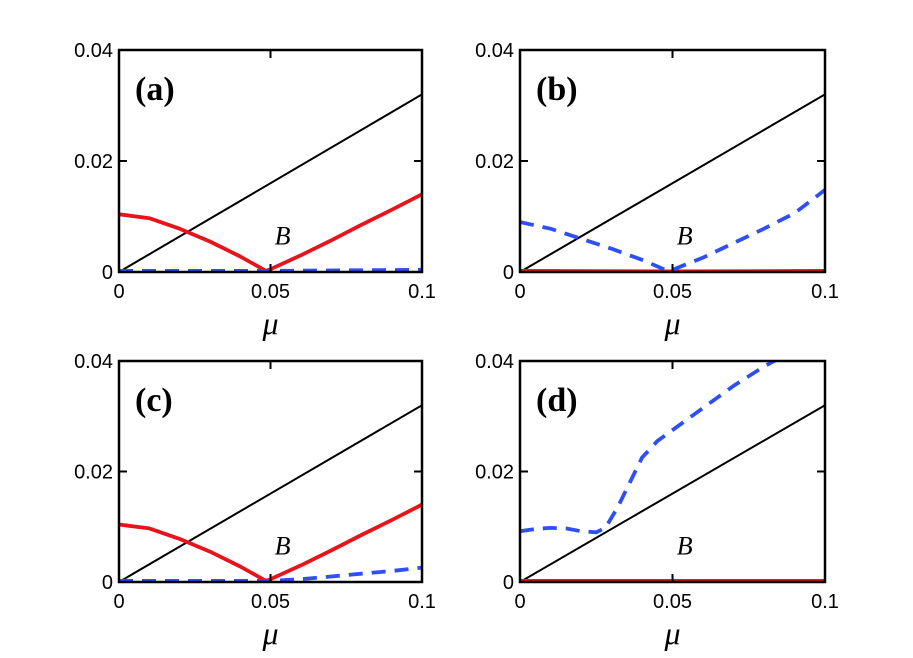  I want to click on panel-label: (b), so click(557, 89).